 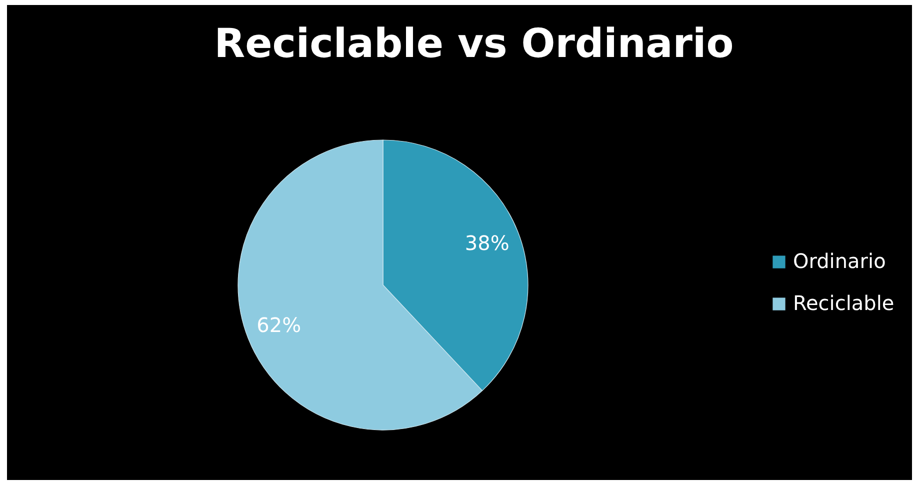 What do you see at coordinates (843, 303) in the screenshot?
I see `legend-label: Reciclable` at bounding box center [843, 303].